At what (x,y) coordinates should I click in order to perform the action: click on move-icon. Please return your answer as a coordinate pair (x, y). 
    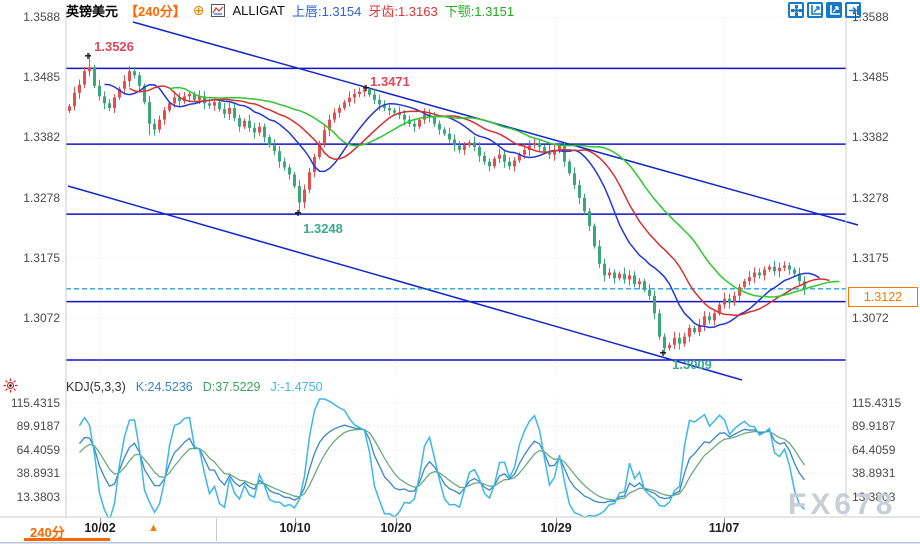
    Looking at the image, I should click on (796, 10).